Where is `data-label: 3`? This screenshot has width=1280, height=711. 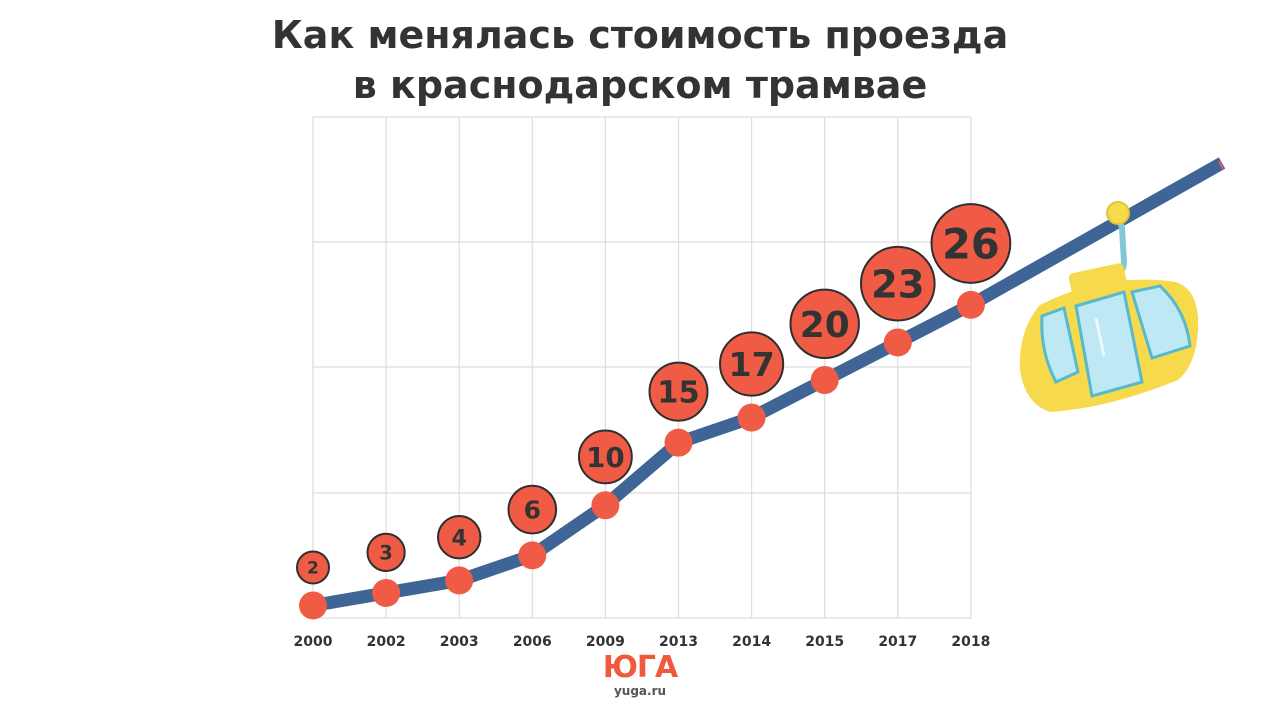
data-label: 3 is located at coordinates (386, 552).